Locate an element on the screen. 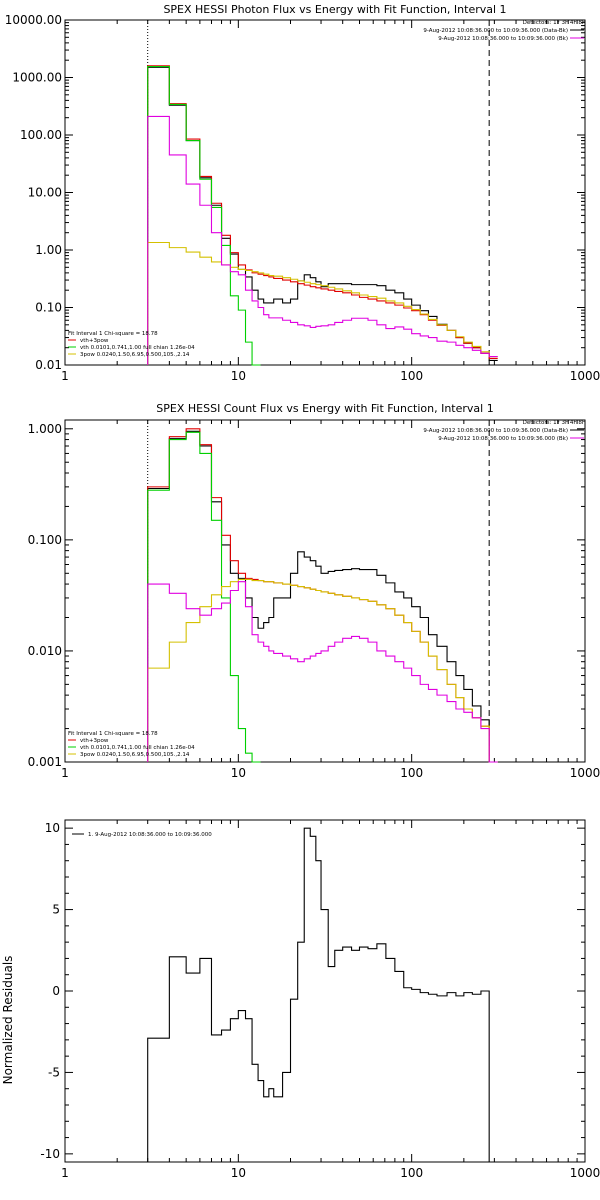  y-tick-label: 0.001 is located at coordinates (45, 762).